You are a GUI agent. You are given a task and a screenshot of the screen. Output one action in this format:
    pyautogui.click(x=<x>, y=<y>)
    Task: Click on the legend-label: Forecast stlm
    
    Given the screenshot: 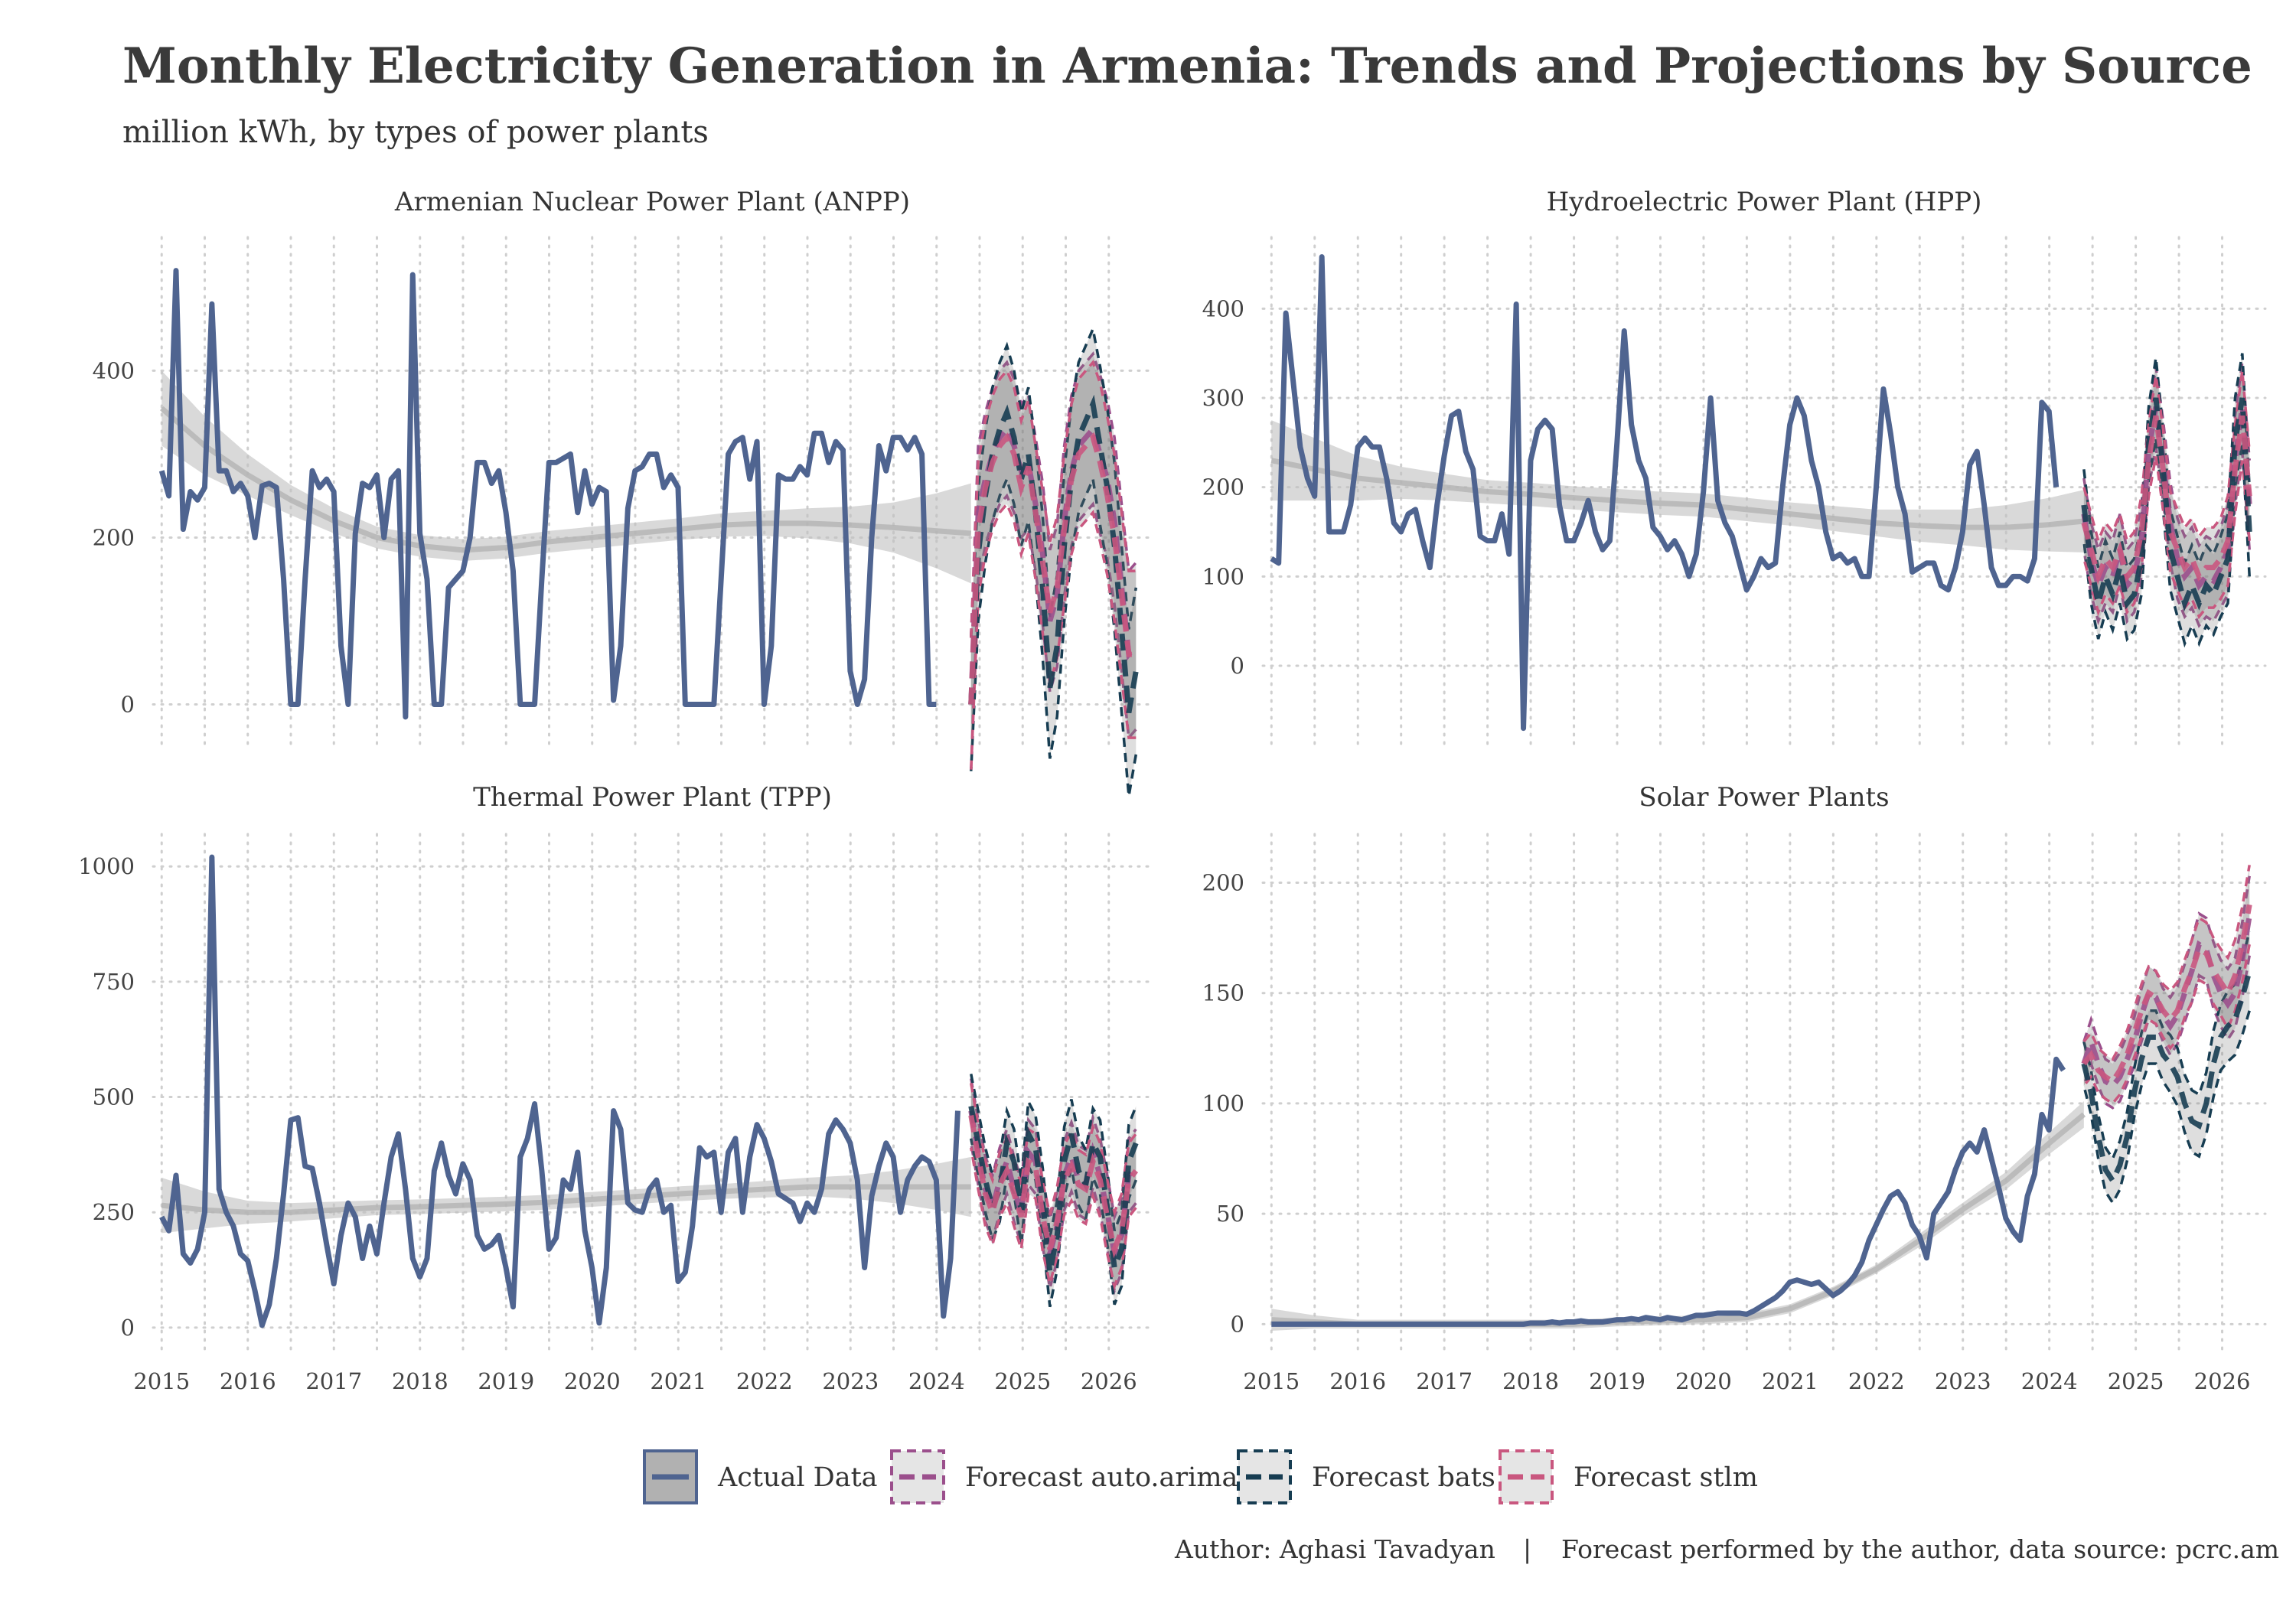 What is the action you would take?
    pyautogui.click(x=1666, y=1477)
    